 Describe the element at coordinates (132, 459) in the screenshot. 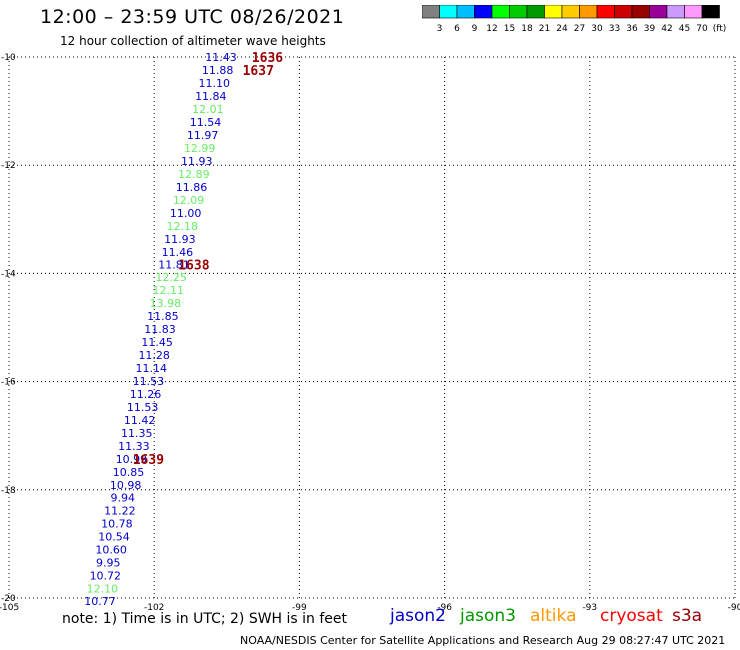

I see `wave-height-value: 10.99` at that location.